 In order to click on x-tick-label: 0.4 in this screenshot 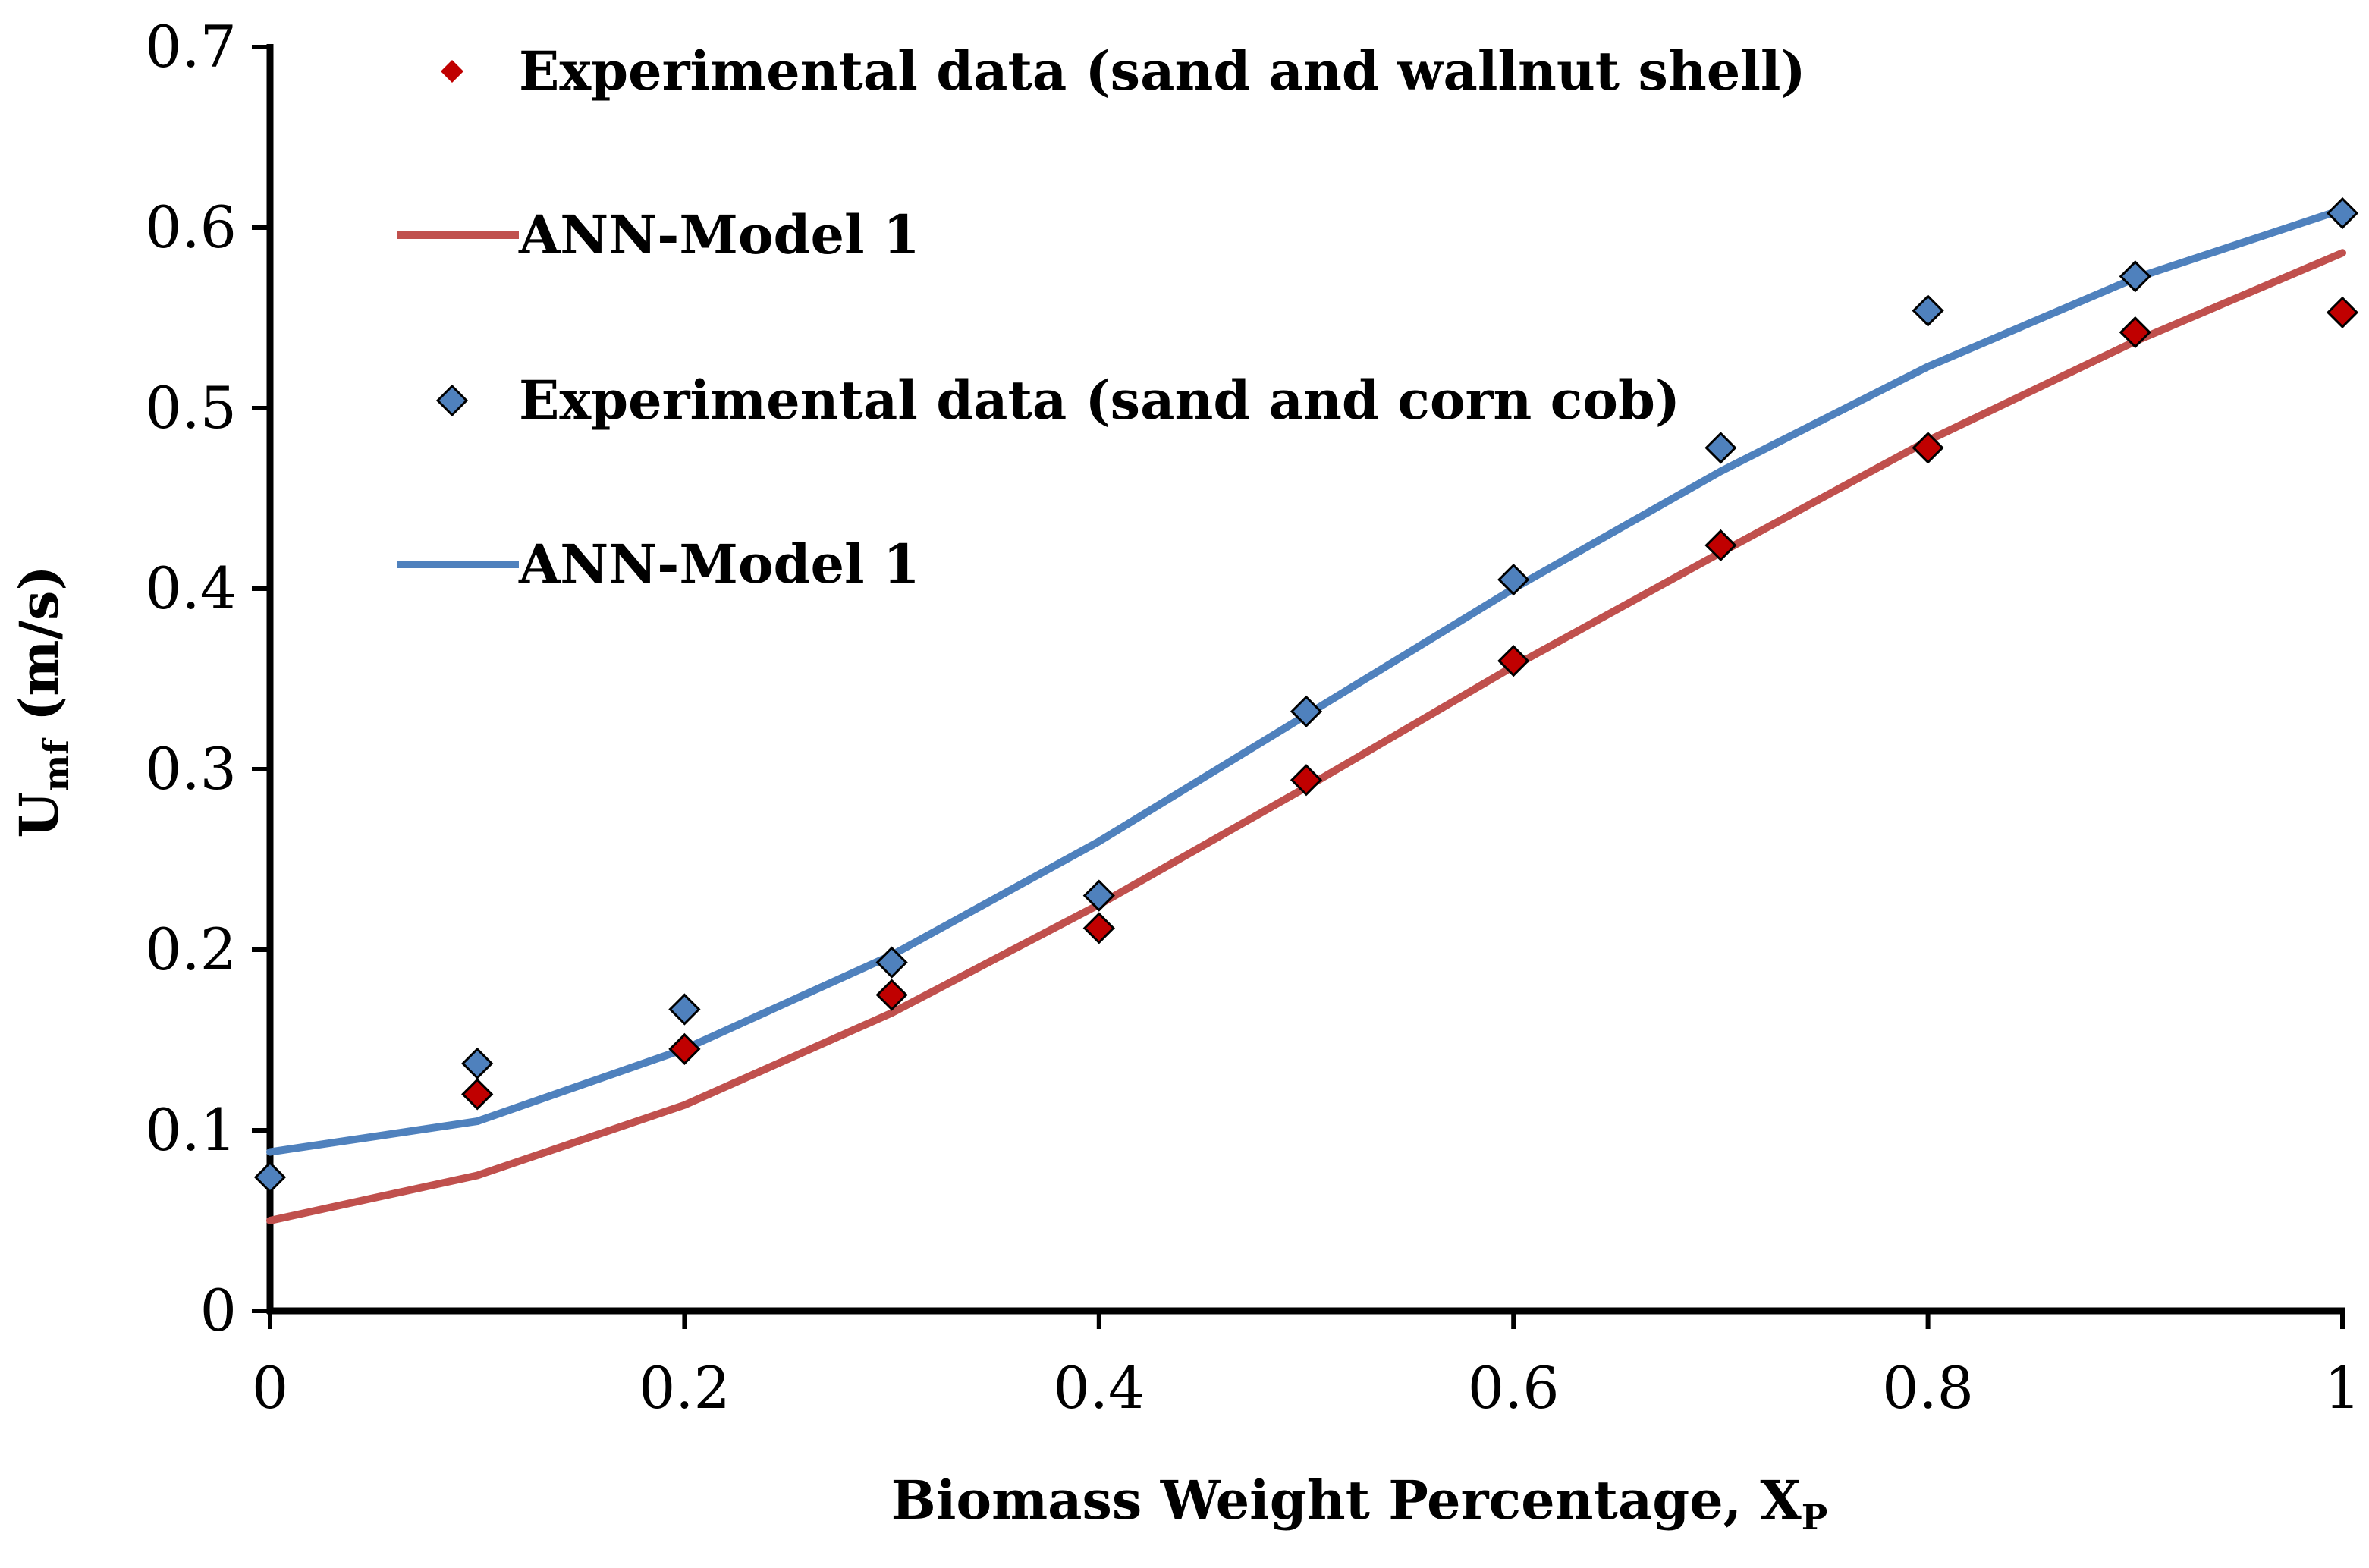, I will do `click(1099, 1388)`.